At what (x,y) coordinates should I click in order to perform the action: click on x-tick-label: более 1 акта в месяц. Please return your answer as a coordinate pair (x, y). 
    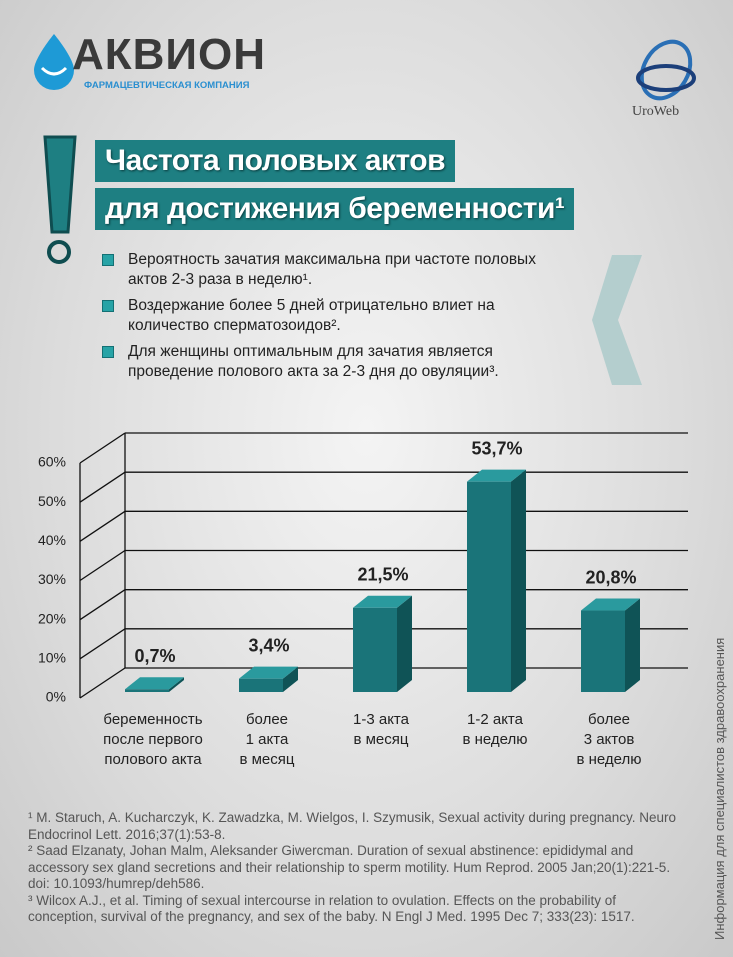
    Looking at the image, I should click on (267, 739).